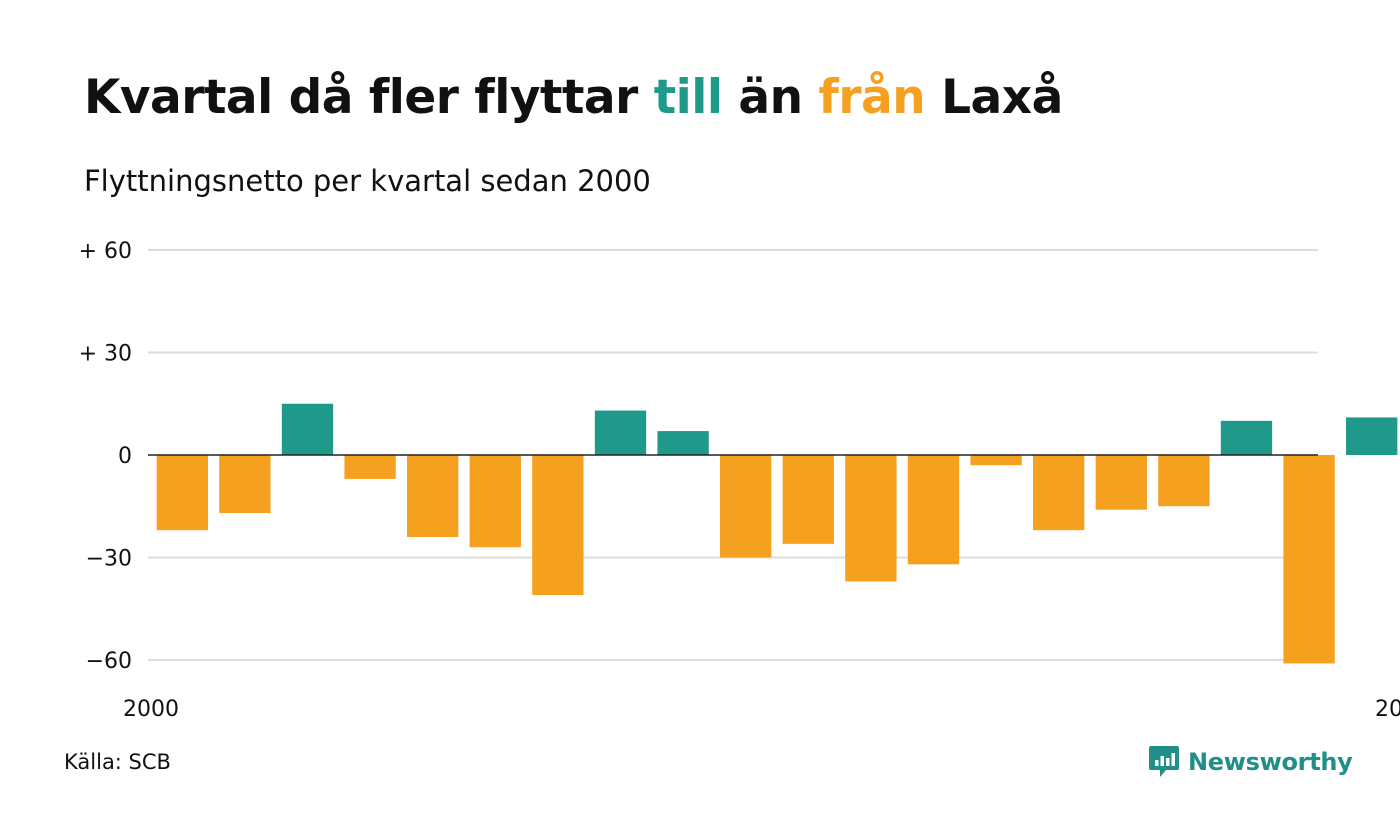 Image resolution: width=1400 pixels, height=840 pixels. Describe the element at coordinates (996, 460) in the screenshot. I see `bar-2003Q2` at that location.